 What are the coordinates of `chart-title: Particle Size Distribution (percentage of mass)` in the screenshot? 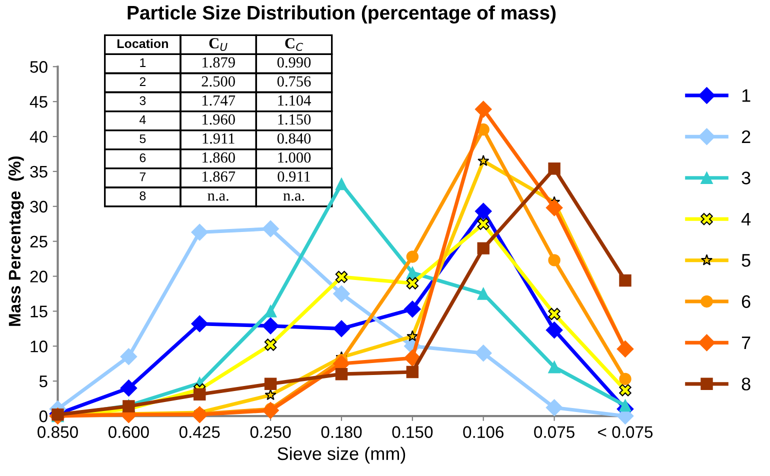 It's located at (342, 14).